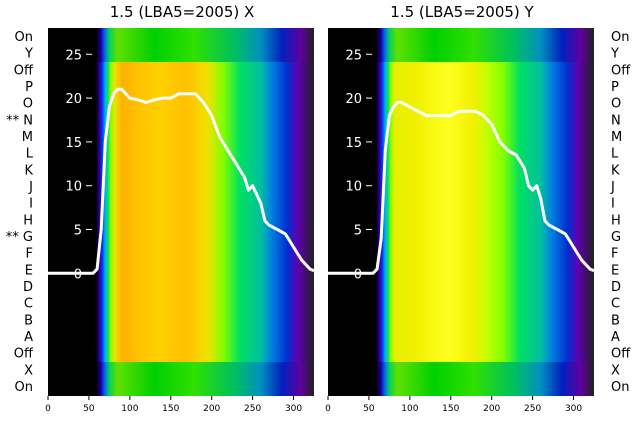  What do you see at coordinates (182, 12) in the screenshot?
I see `panel-title: 1.5 (LBA5=2005) X` at bounding box center [182, 12].